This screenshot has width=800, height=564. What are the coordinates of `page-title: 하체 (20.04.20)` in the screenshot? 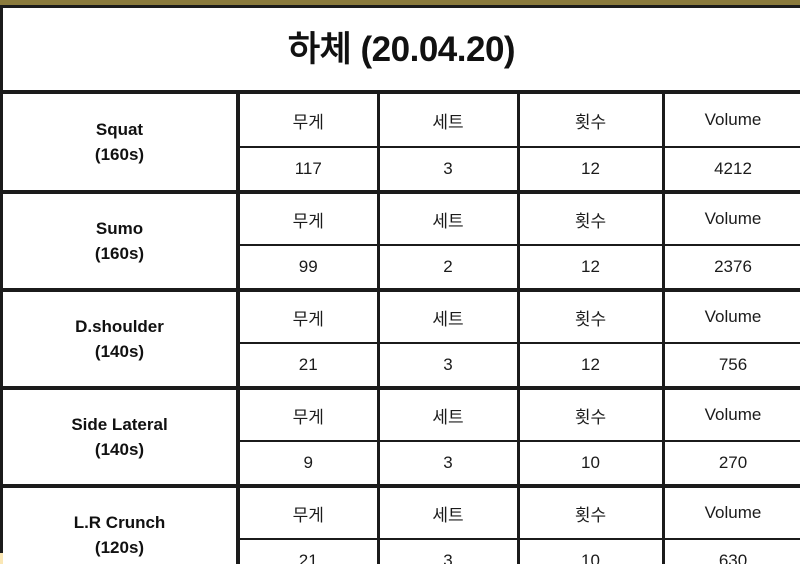 It's located at (401, 49).